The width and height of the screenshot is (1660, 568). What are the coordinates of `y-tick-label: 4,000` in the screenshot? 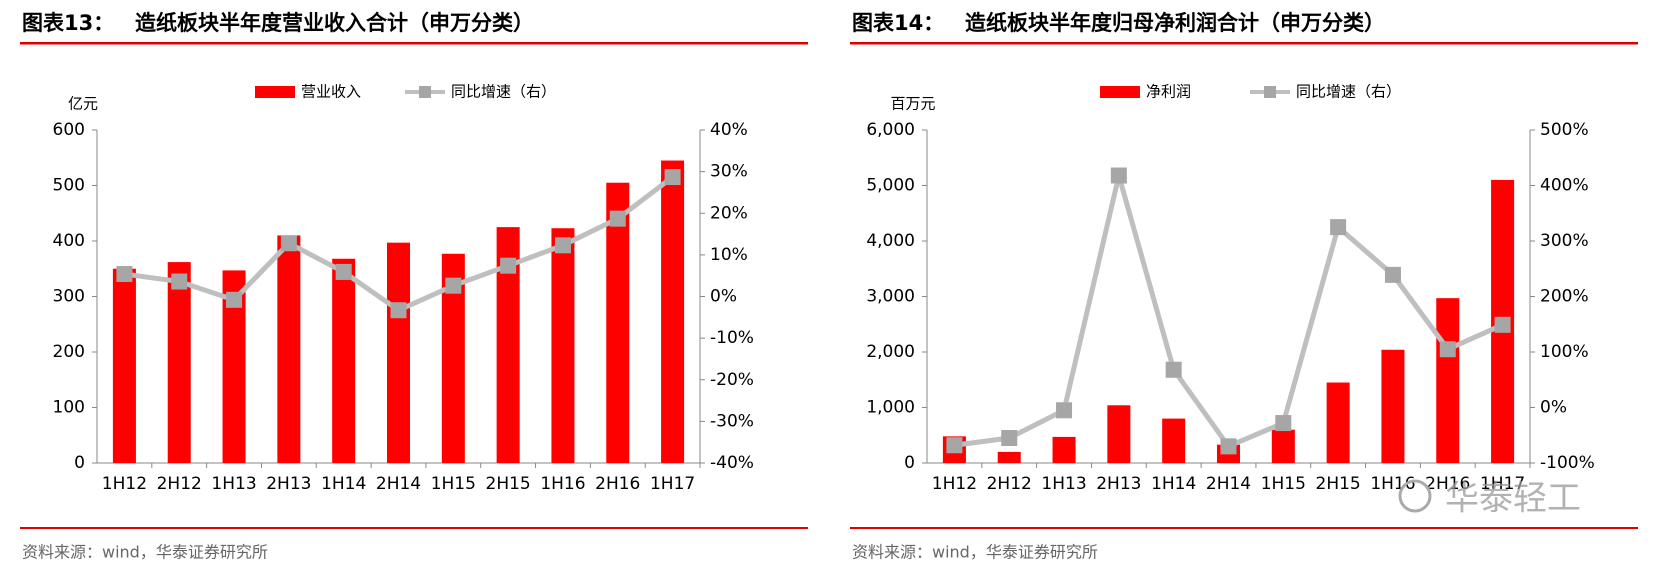 It's located at (890, 241).